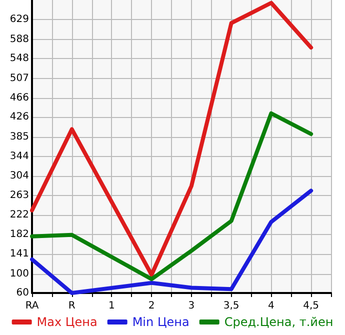 The height and width of the screenshot is (335, 345). What do you see at coordinates (111, 306) in the screenshot?
I see `x-tick-label: 1` at bounding box center [111, 306].